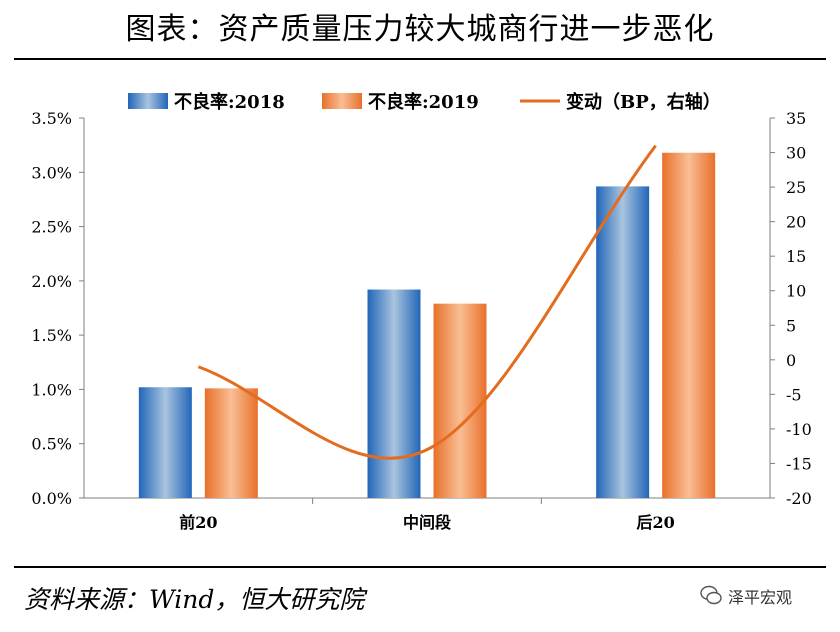  I want to click on left-tick-label: 0.5%, so click(51, 444).